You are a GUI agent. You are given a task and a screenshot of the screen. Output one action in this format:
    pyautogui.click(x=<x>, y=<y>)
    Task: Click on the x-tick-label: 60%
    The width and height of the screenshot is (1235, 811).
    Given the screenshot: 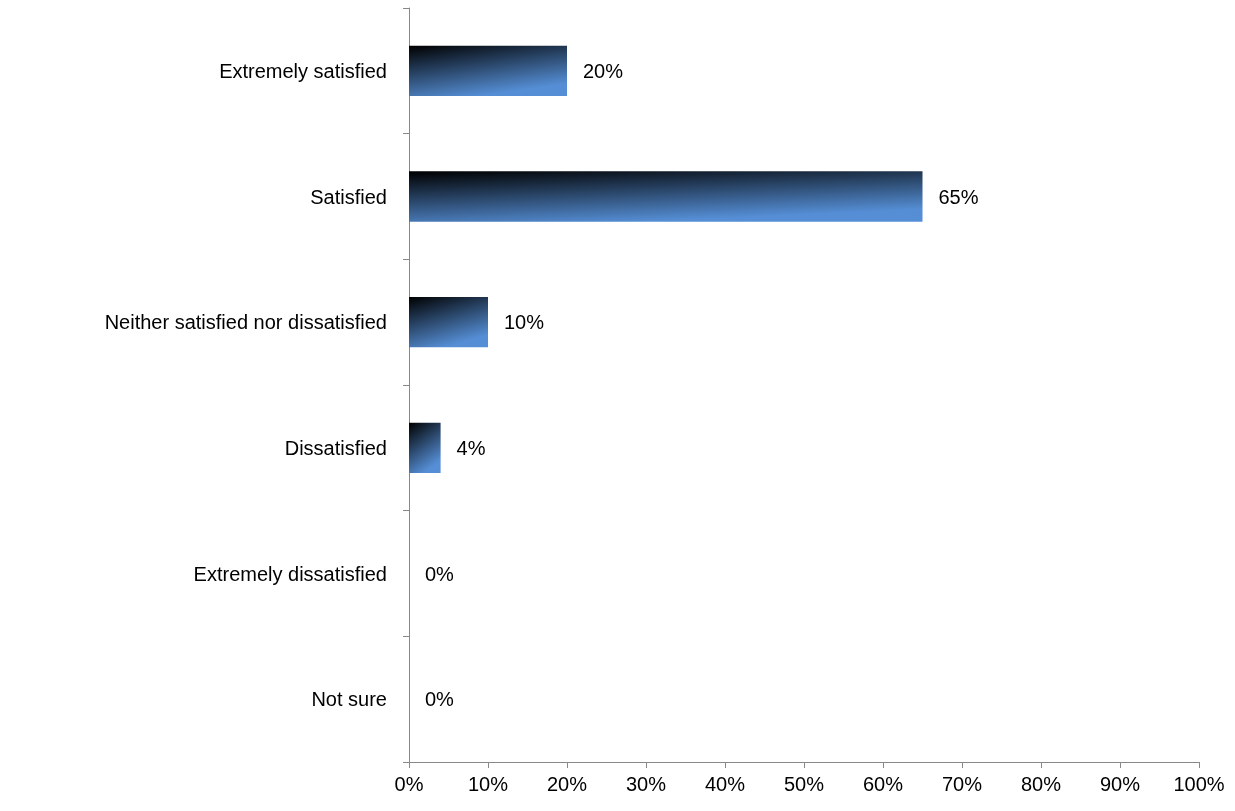 What is the action you would take?
    pyautogui.click(x=883, y=784)
    